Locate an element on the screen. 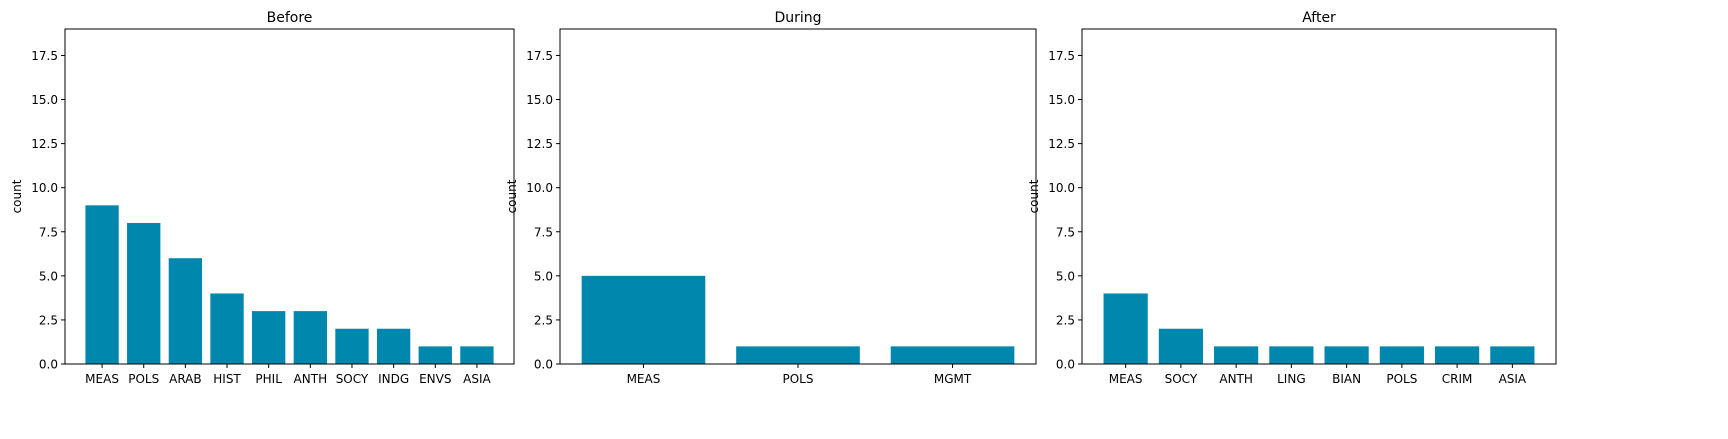 The height and width of the screenshot is (439, 1728). x-tick-label: ENVS is located at coordinates (435, 379).